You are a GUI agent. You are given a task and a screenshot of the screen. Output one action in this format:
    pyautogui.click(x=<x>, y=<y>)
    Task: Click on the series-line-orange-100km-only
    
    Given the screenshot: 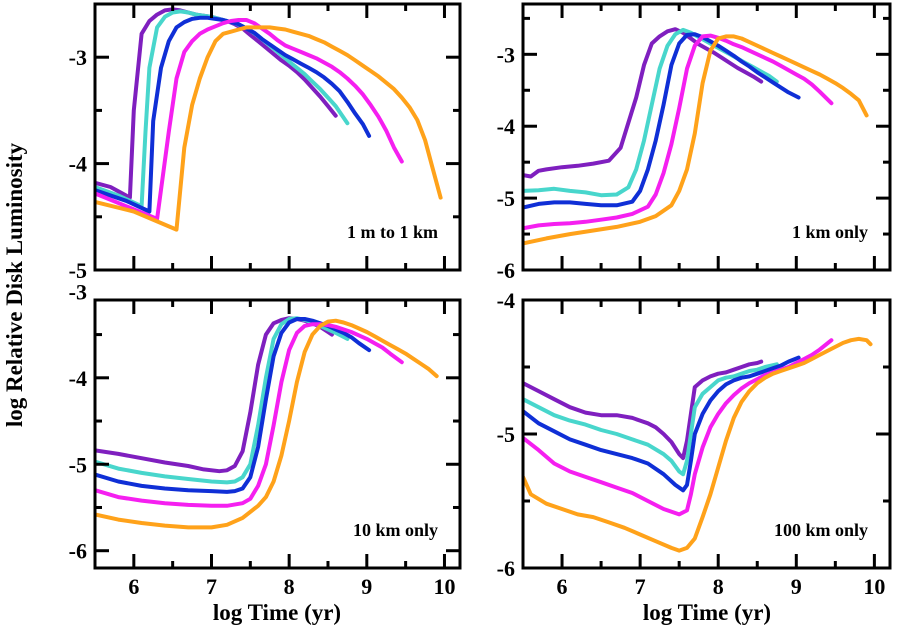 What is the action you would take?
    pyautogui.click(x=698, y=444)
    